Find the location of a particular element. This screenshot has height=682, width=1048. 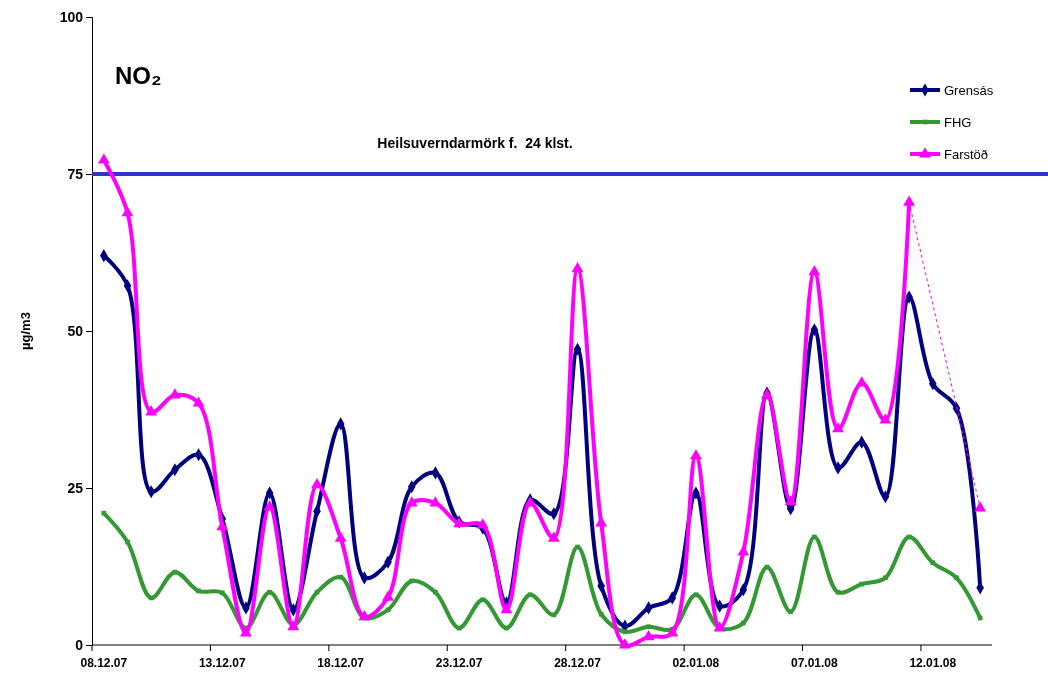

text: NO₂ is located at coordinates (138, 75).